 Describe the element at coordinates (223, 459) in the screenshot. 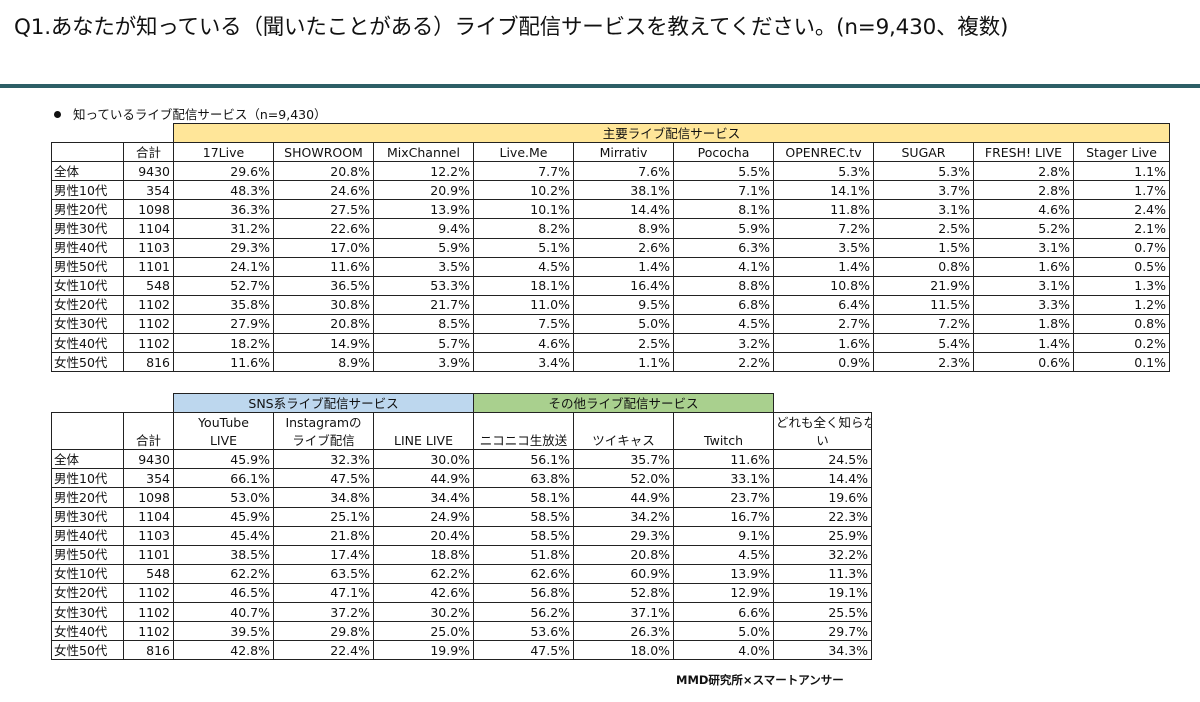

I see `value-cell: 45.9%` at that location.